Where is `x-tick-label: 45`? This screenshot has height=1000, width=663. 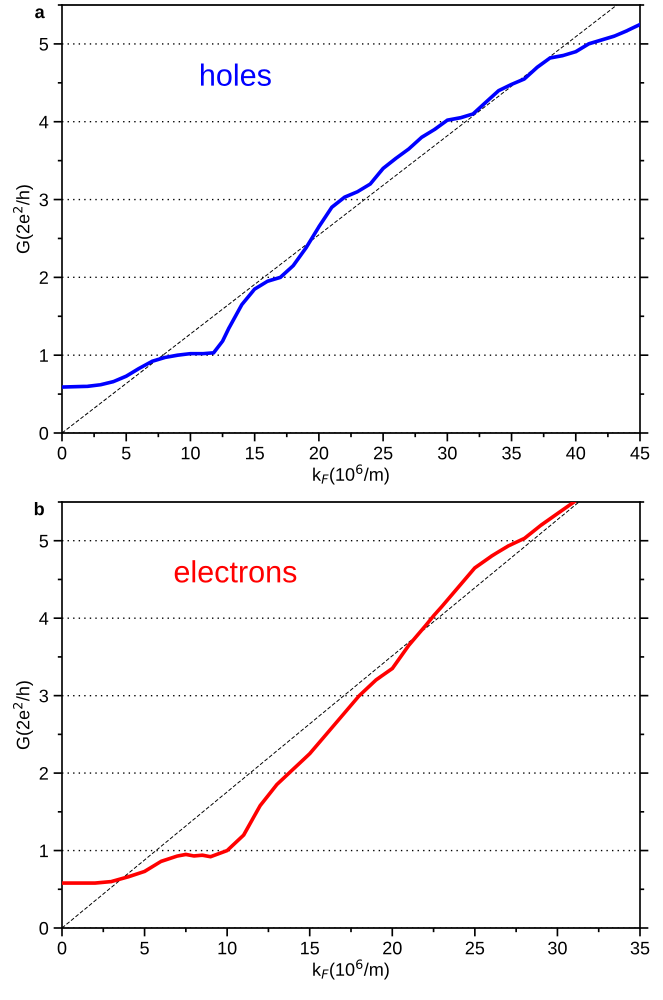
x-tick-label: 45 is located at coordinates (640, 453).